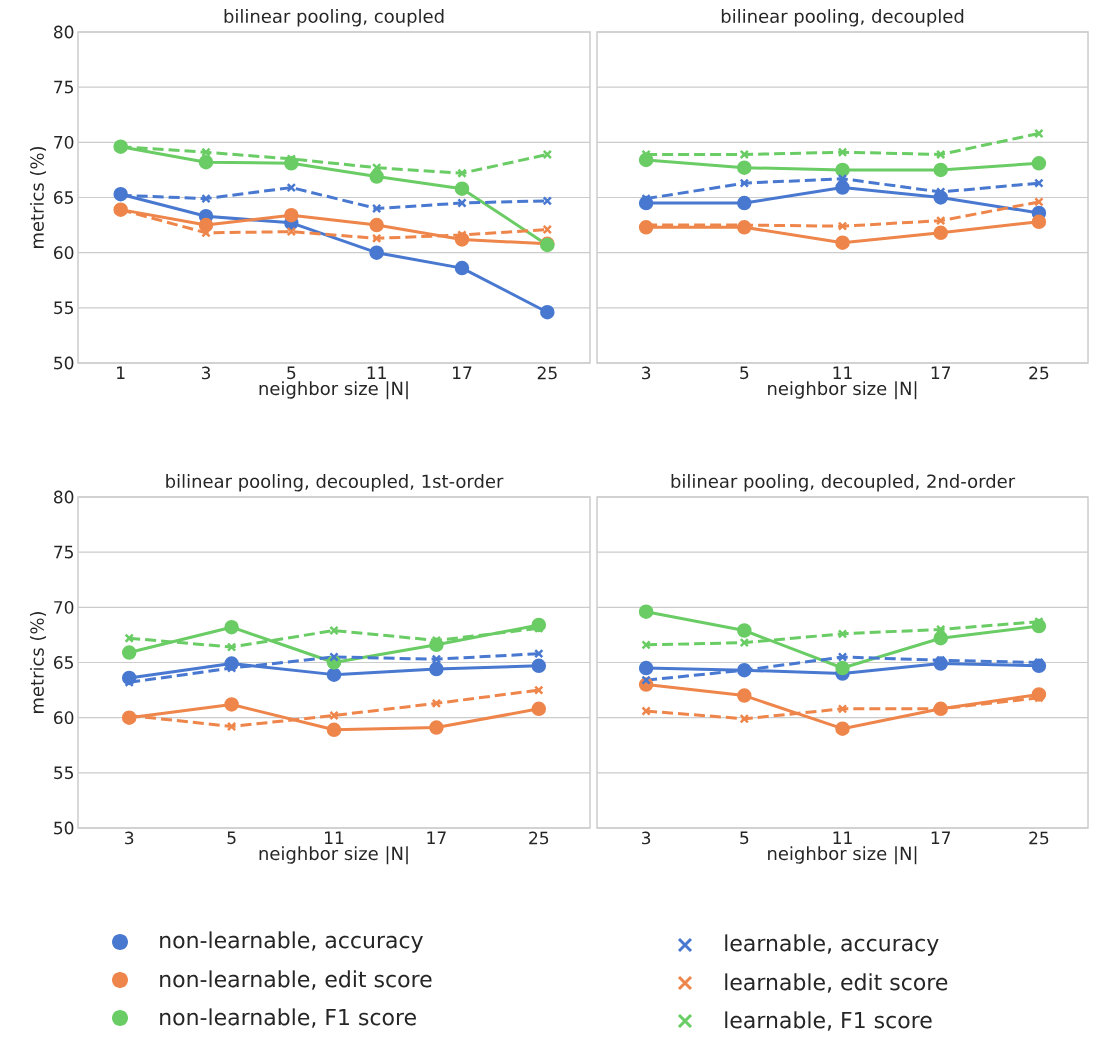 This screenshot has width=1099, height=1039. Describe the element at coordinates (335, 483) in the screenshot. I see `chart-title: bilinear pooling, decoupled, 1st-order` at that location.